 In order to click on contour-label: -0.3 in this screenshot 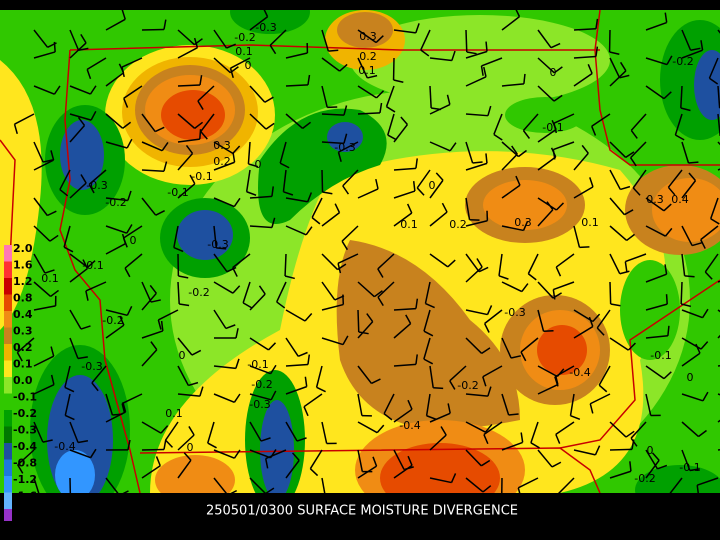, I will do `click(344, 147)`.